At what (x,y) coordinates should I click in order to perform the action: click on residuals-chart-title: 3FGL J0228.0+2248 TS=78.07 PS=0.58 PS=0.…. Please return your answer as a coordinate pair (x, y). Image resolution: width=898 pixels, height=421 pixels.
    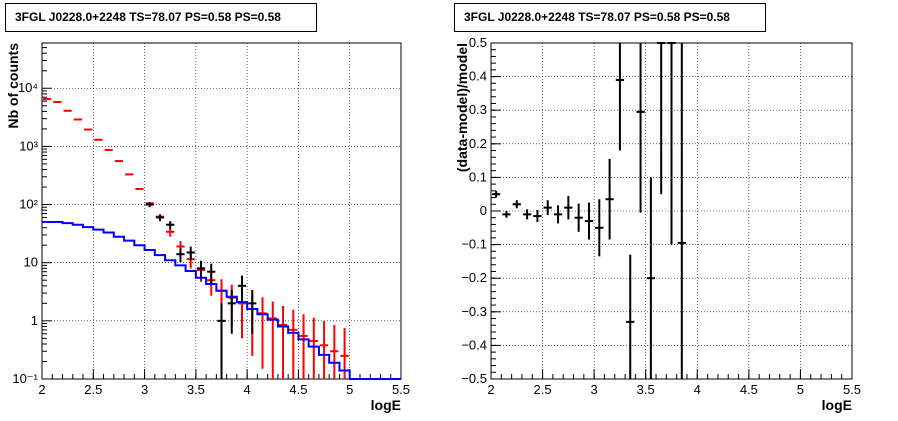
    Looking at the image, I should click on (610, 17).